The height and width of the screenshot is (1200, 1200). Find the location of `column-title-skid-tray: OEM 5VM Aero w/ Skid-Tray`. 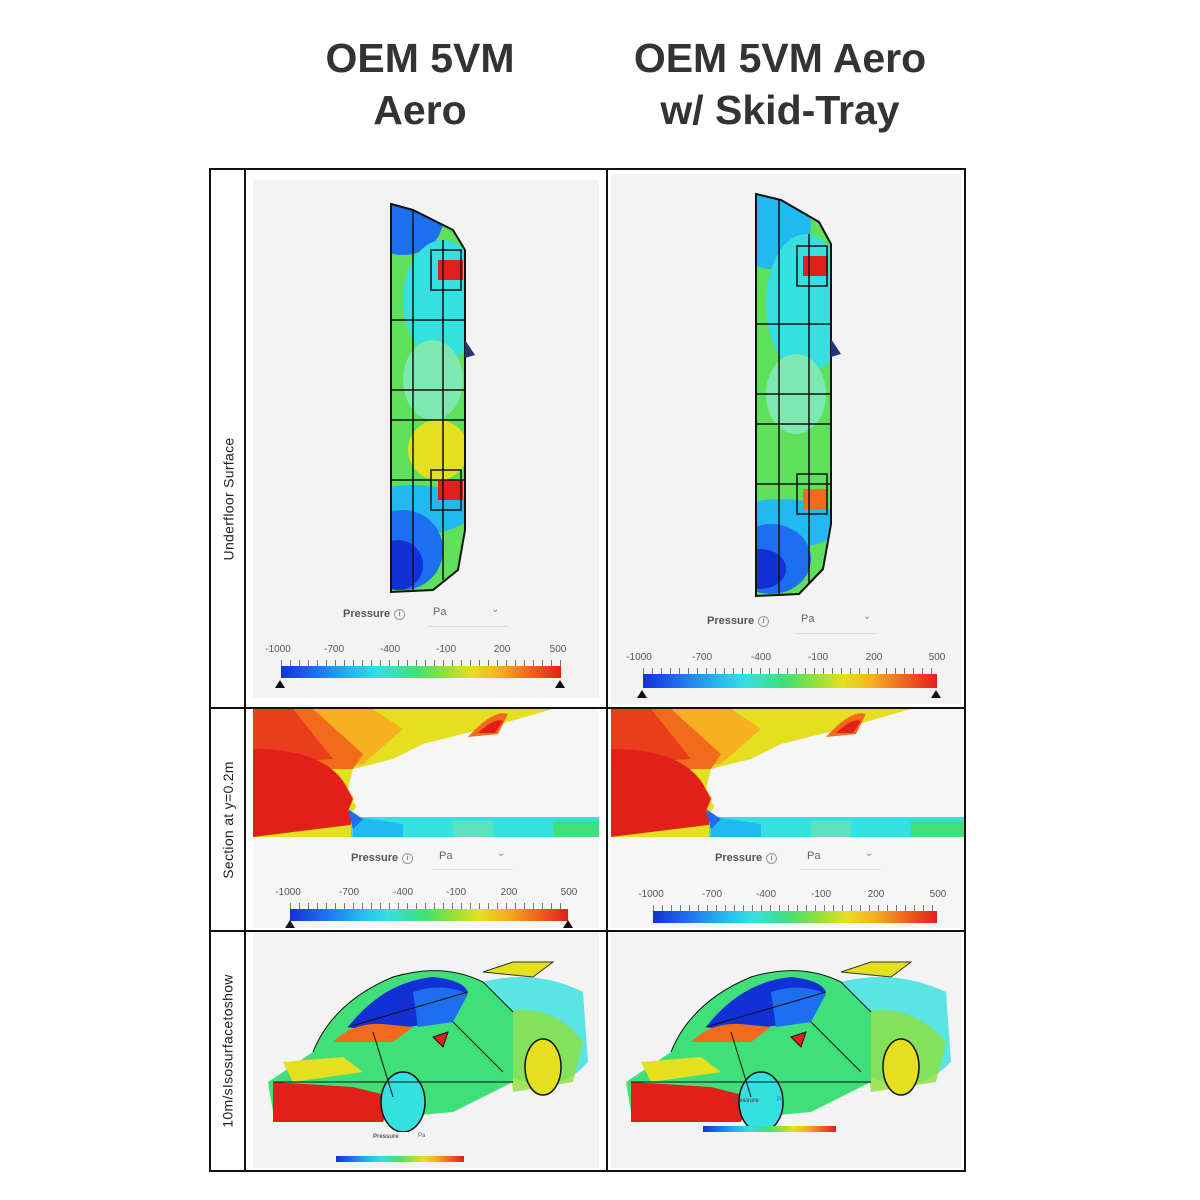

column-title-skid-tray: OEM 5VM Aero w/ Skid-Tray is located at coordinates (780, 84).